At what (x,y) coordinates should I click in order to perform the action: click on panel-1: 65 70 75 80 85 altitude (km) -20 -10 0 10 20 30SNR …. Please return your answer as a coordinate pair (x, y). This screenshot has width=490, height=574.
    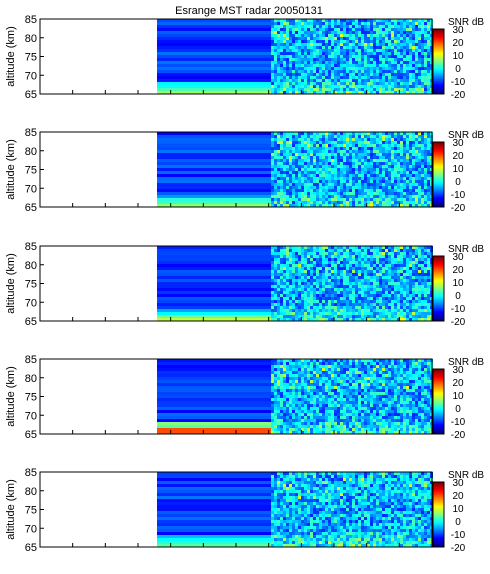
    Looking at the image, I should click on (244, 57).